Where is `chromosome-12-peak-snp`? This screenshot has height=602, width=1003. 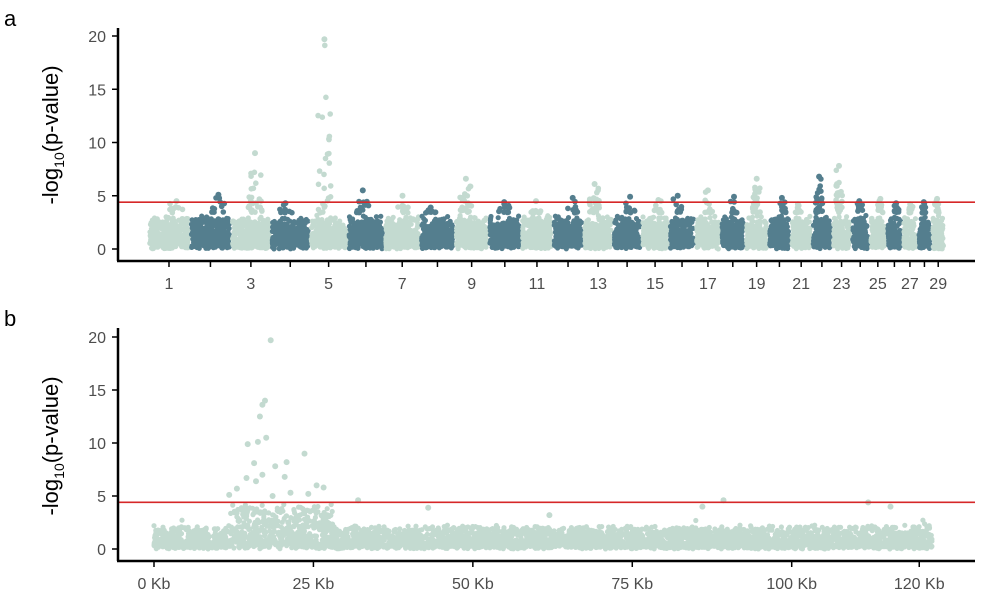
chromosome-12-peak-snp is located at coordinates (572, 197).